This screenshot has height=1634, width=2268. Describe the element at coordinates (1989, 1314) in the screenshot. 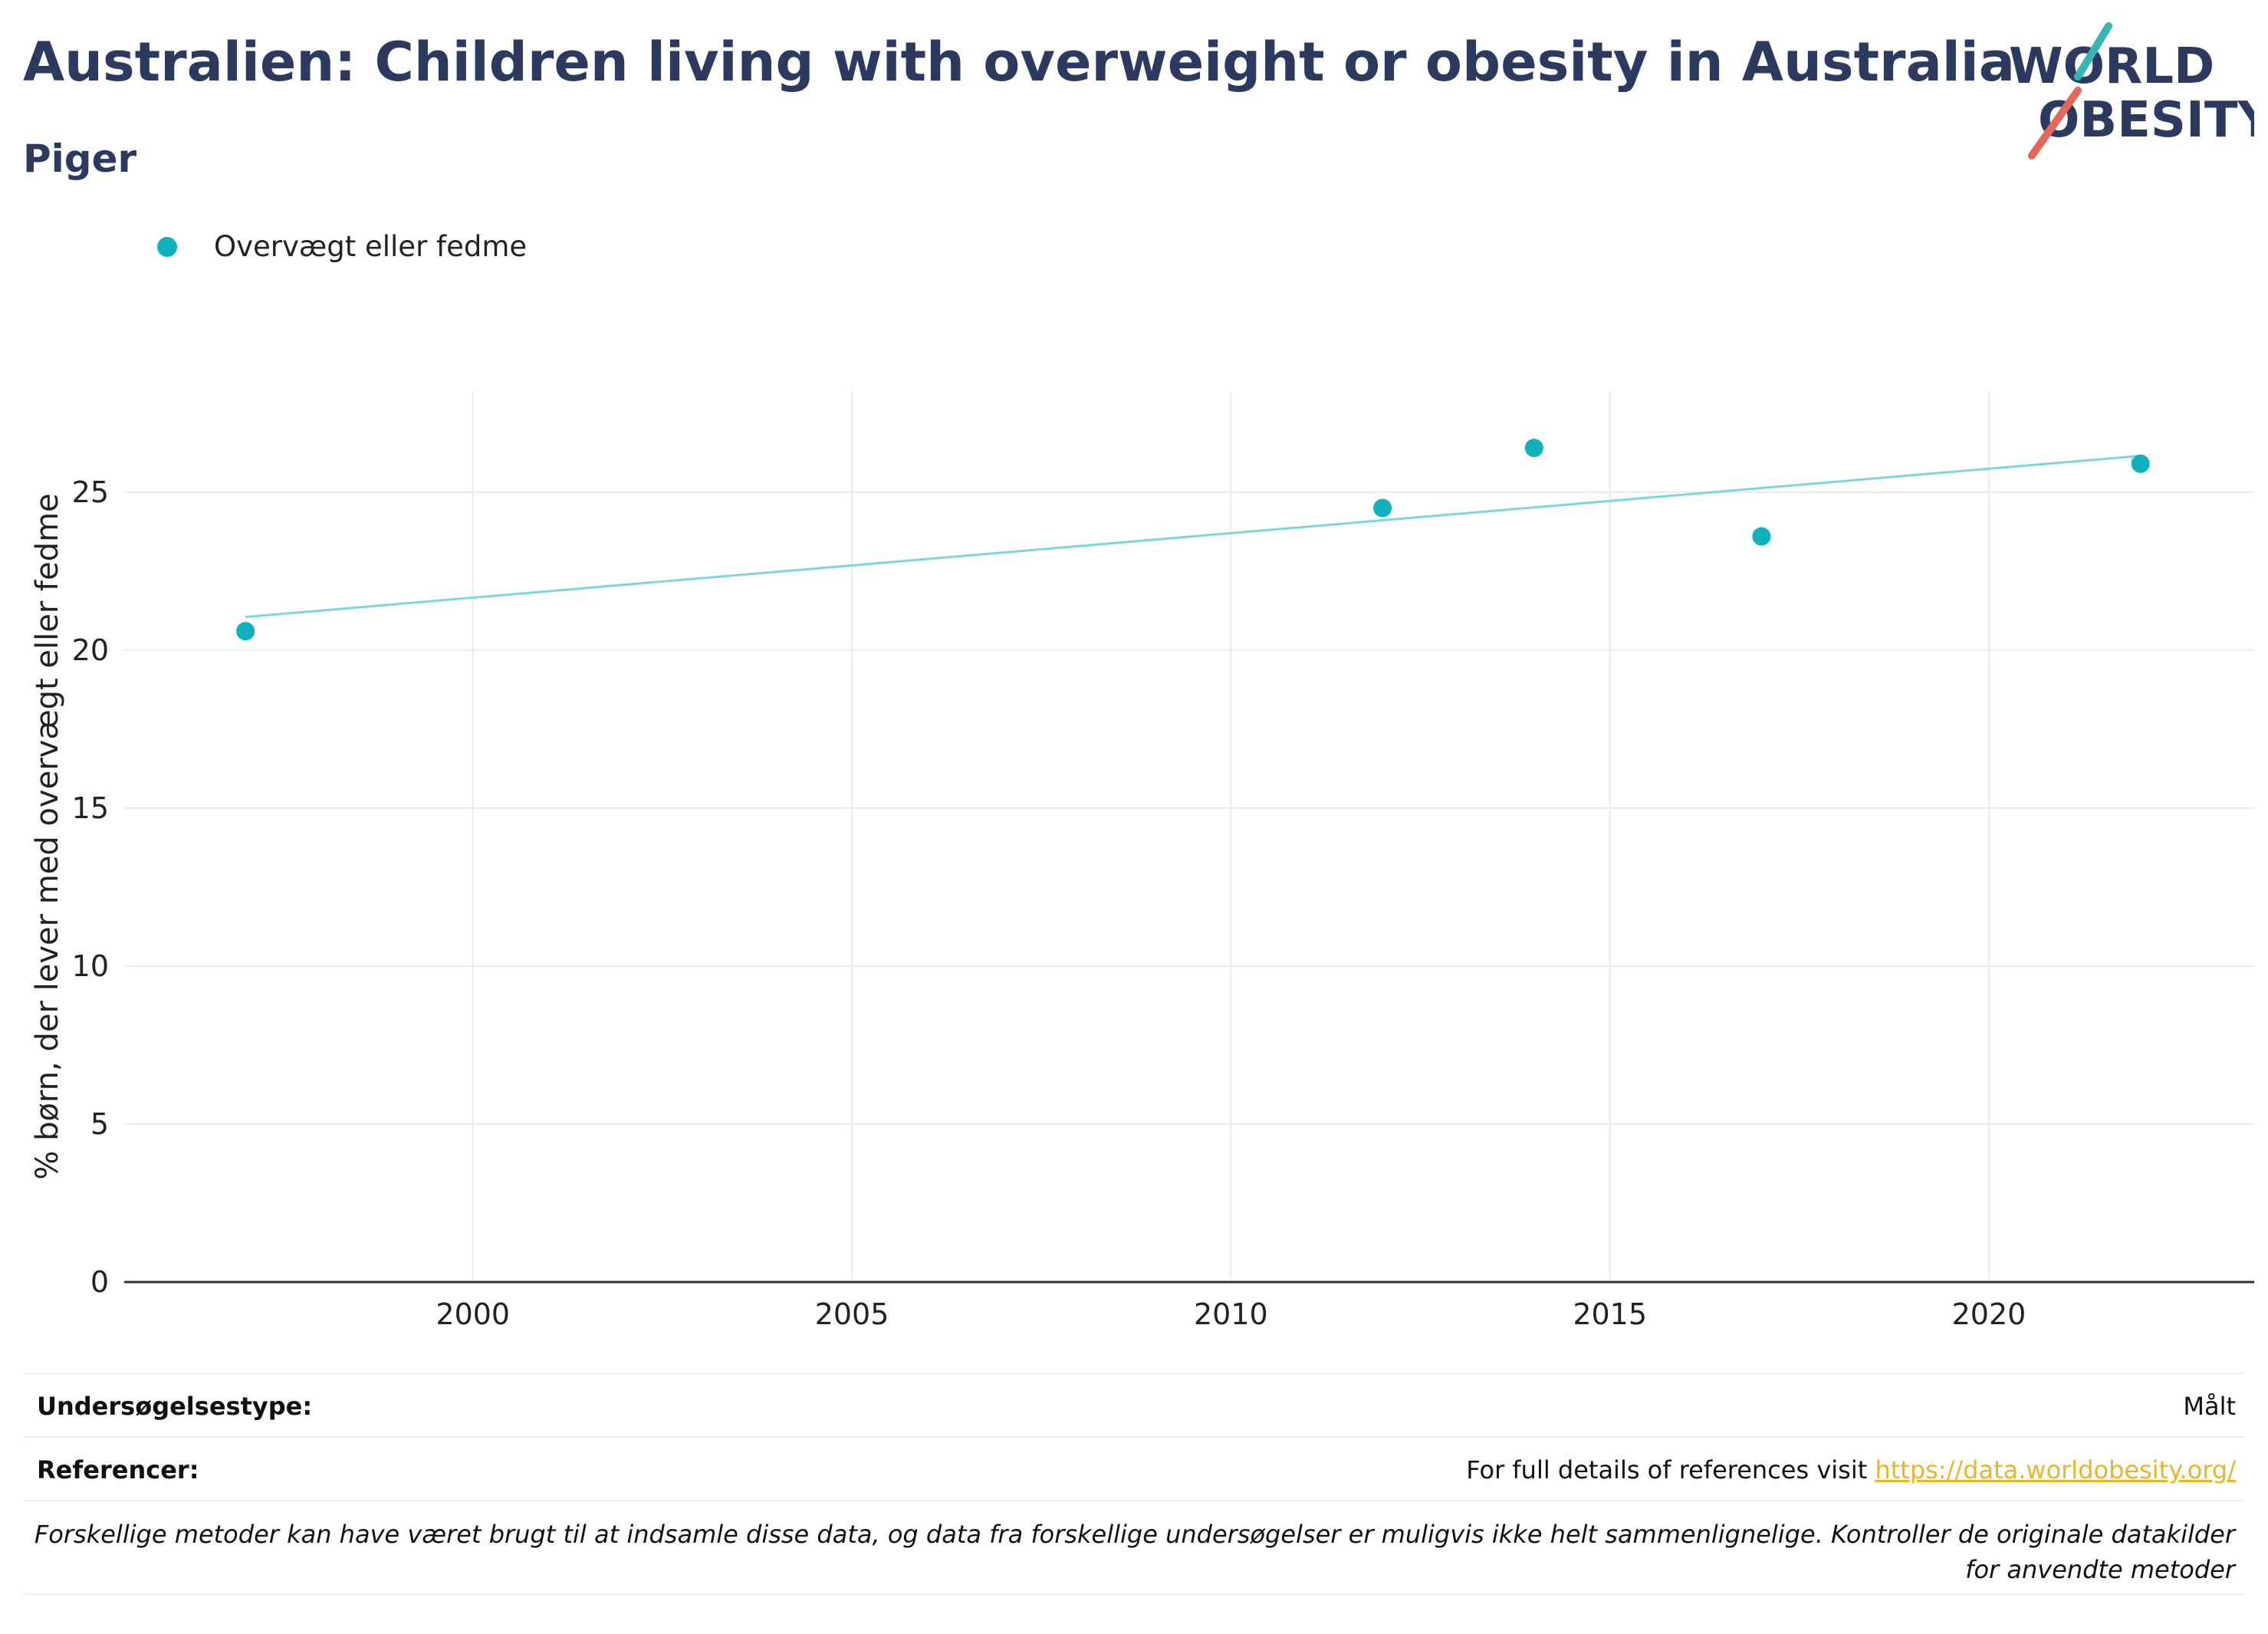

I see `x-tick-label: 2020` at that location.